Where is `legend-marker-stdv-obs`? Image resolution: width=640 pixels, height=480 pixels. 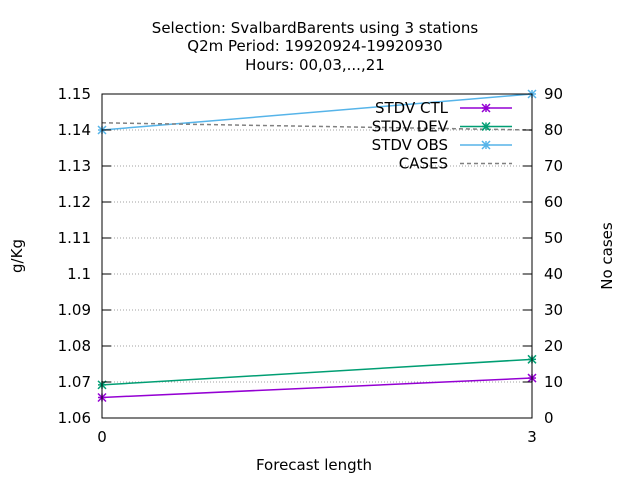
legend-marker-stdv-obs is located at coordinates (486, 145).